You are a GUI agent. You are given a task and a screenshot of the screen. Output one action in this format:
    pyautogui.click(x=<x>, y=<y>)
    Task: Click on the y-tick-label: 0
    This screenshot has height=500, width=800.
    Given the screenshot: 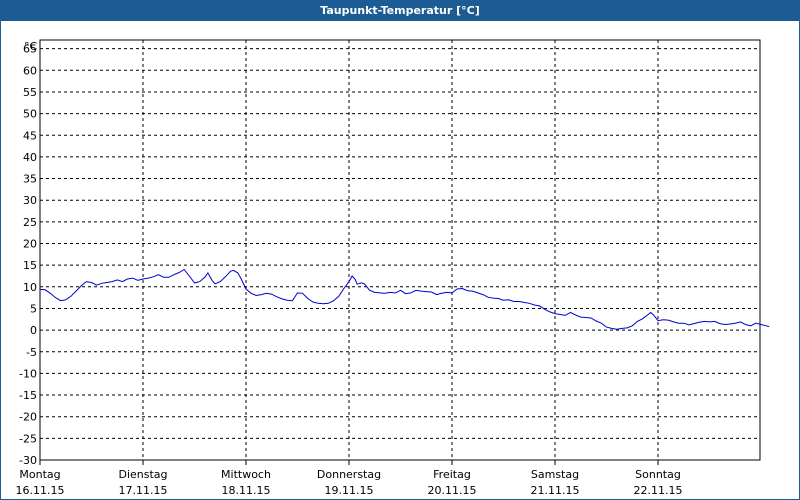 What is the action you would take?
    pyautogui.click(x=33, y=330)
    